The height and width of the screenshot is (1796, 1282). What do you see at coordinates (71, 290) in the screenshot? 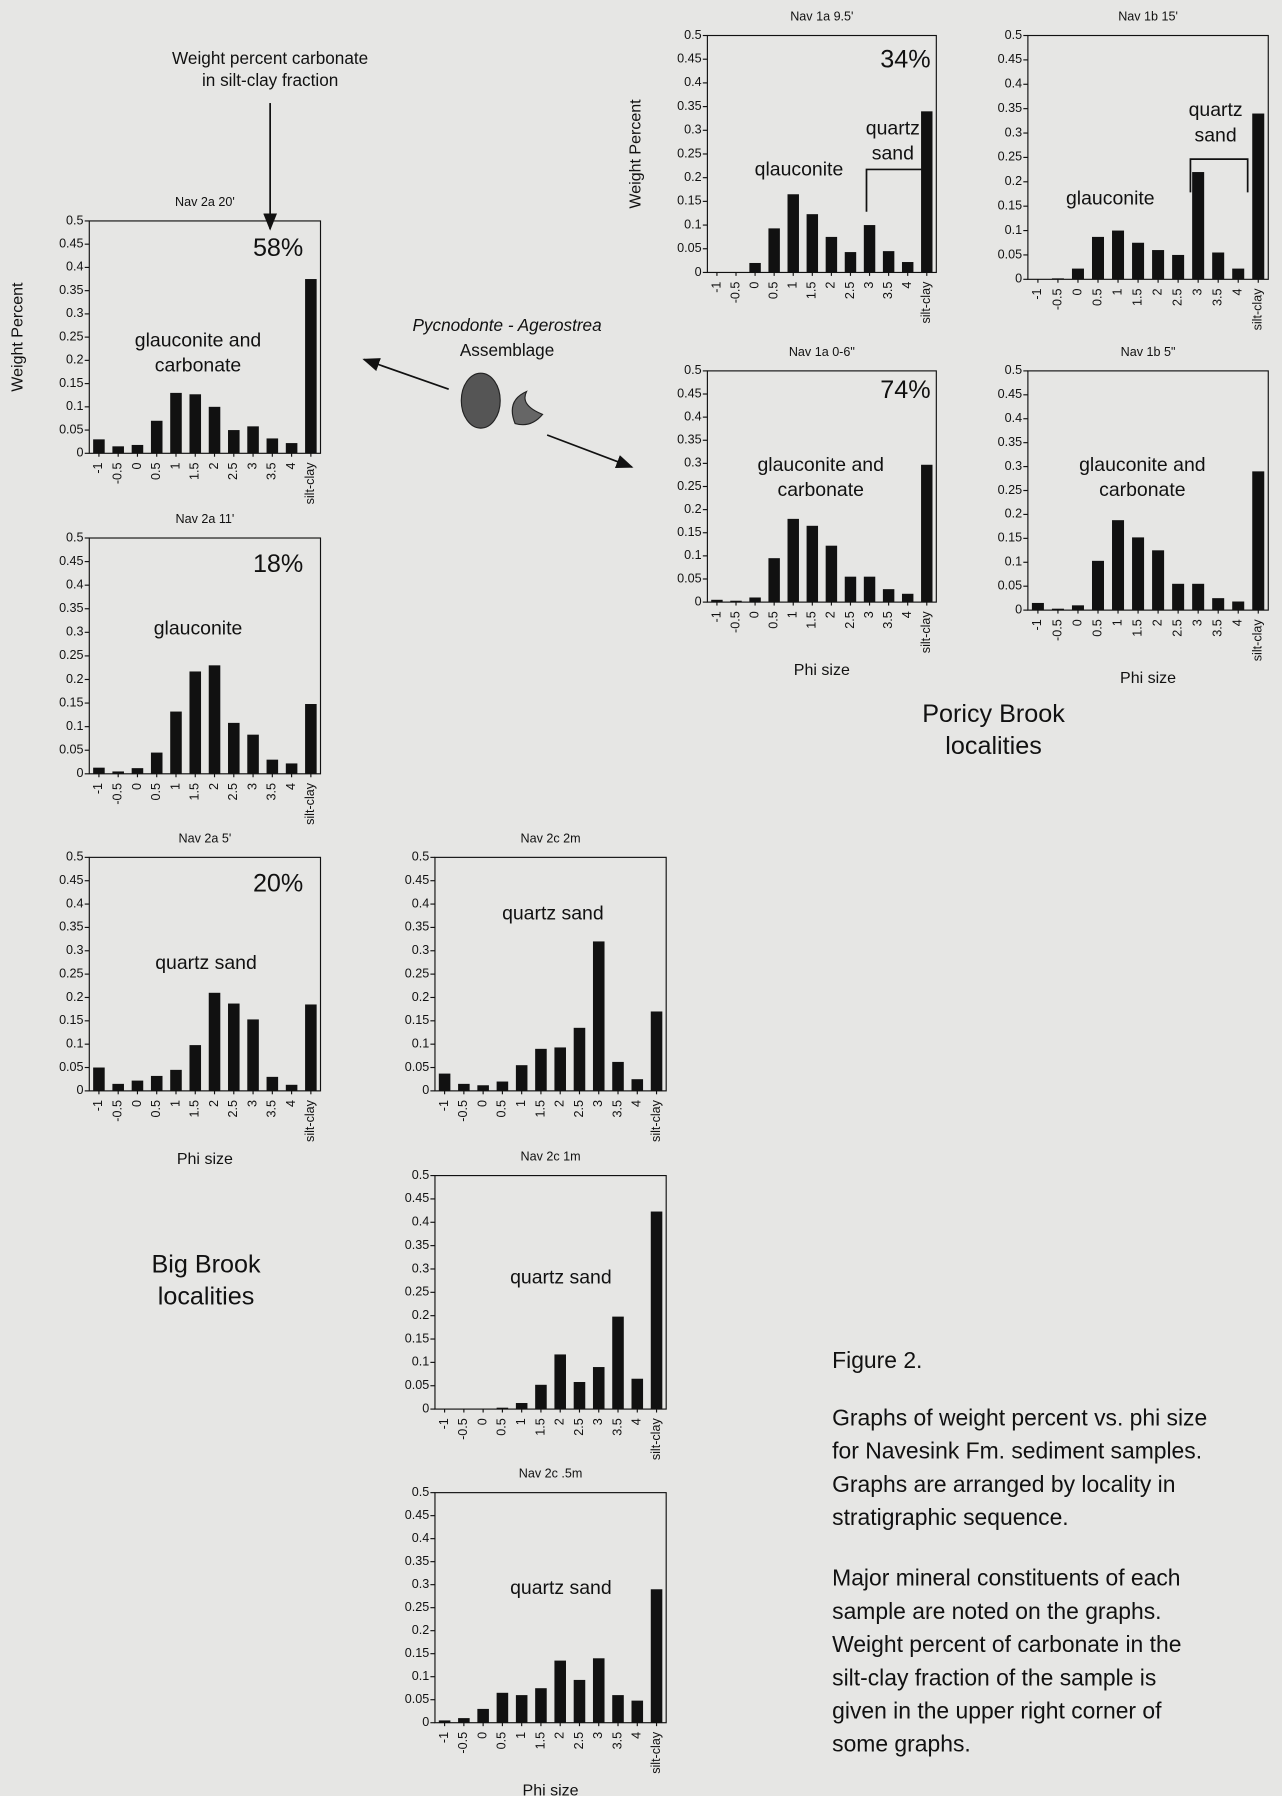
I see `y-tick-label: 0.35` at bounding box center [71, 290].